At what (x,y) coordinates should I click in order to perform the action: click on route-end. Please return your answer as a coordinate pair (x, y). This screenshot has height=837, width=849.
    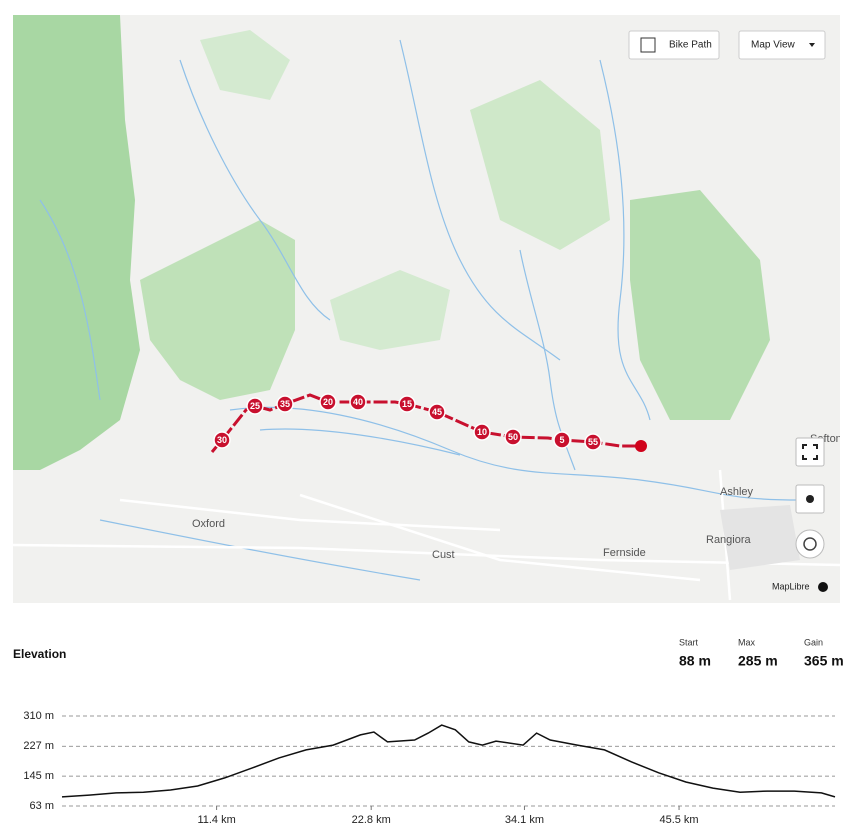
    Looking at the image, I should click on (641, 446).